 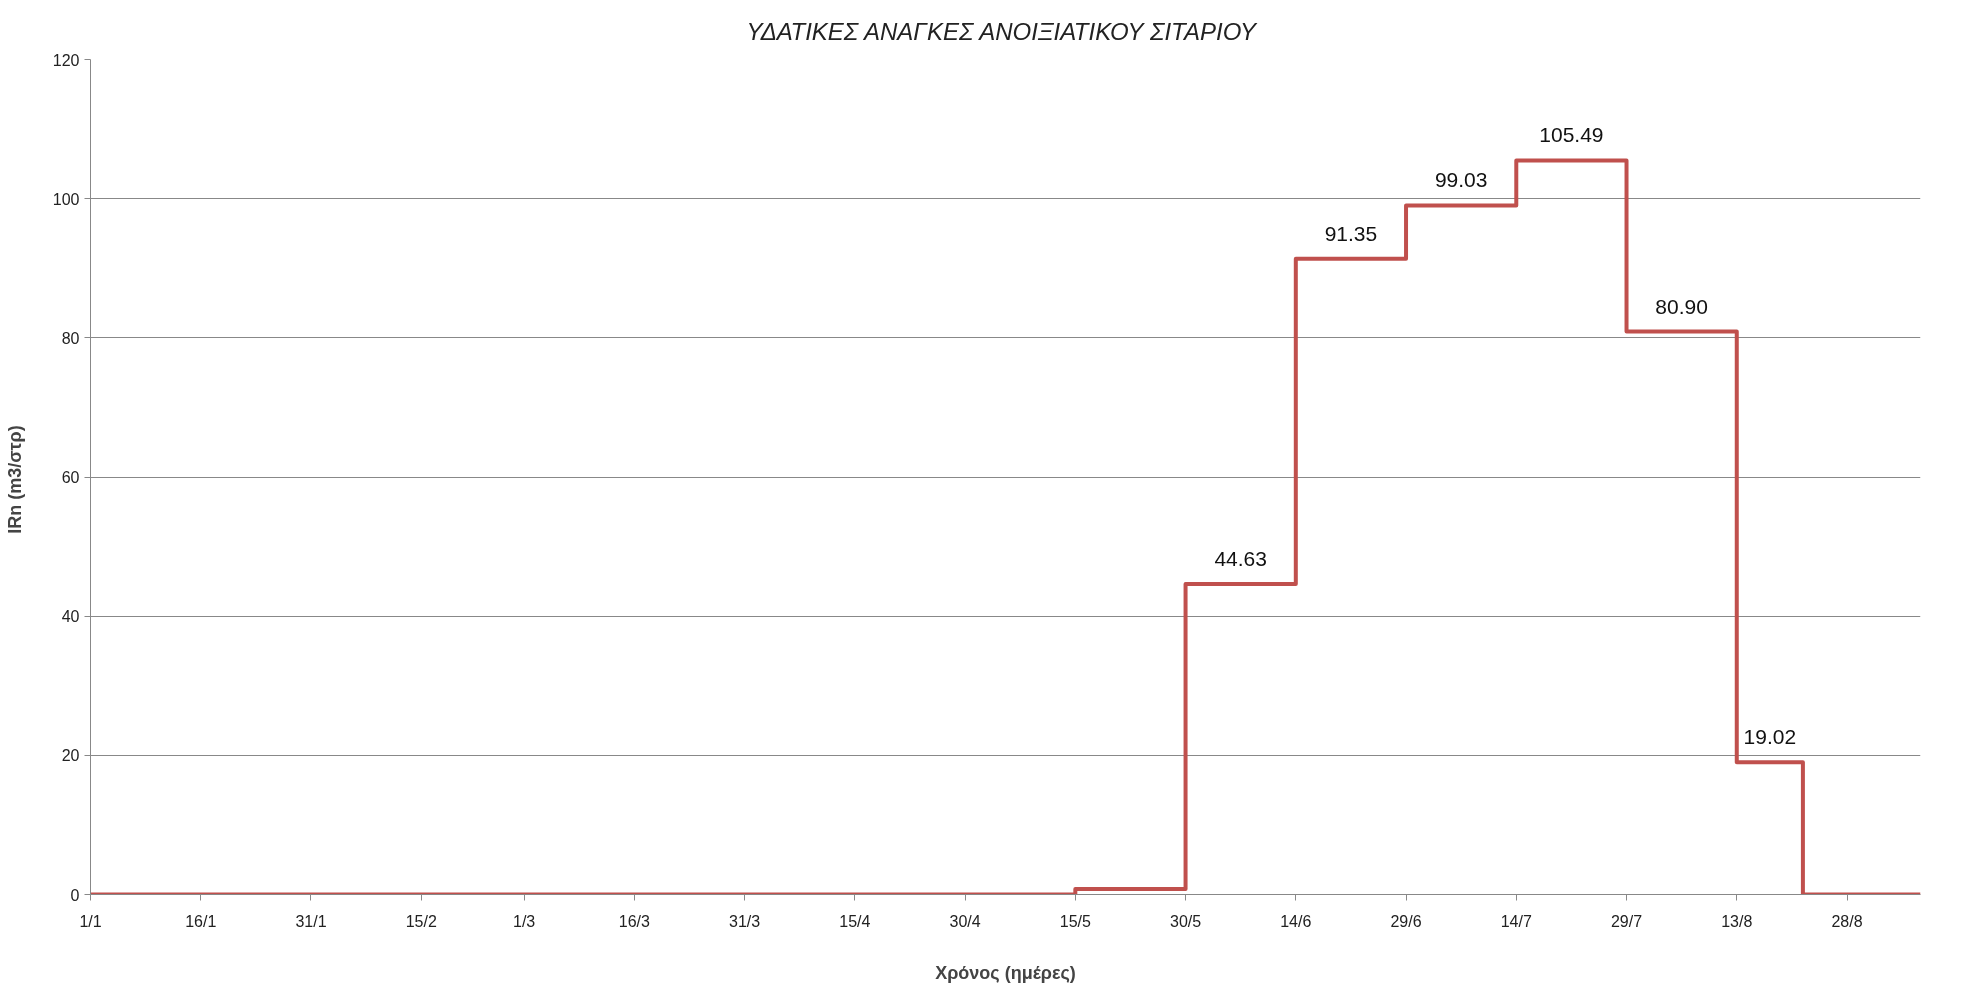 I want to click on y-tick-label: 60, so click(x=70, y=477).